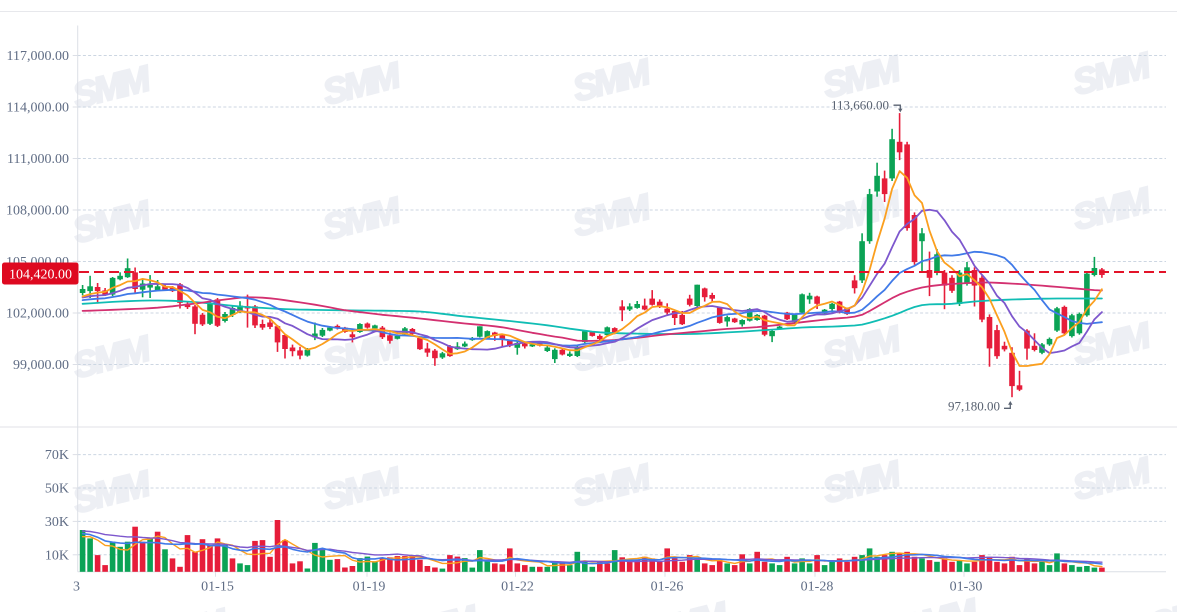 The image size is (1177, 612). What do you see at coordinates (37, 314) in the screenshot?
I see `svg-text: 102,000.00` at bounding box center [37, 314].